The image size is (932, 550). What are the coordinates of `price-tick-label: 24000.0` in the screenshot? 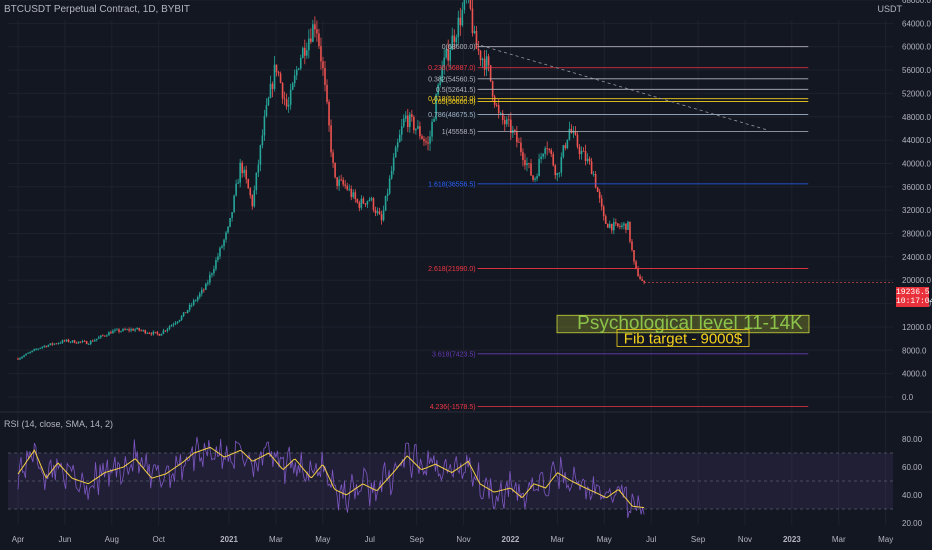 It's located at (916, 257).